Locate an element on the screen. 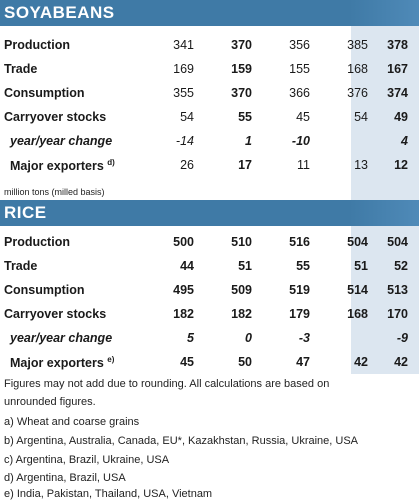  footnote-c: c) Argentina, Brazil, Ukraine, USA is located at coordinates (87, 460).